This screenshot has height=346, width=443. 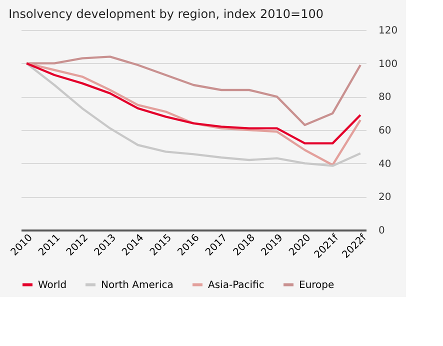 I want to click on y-tick-label: 60, so click(x=385, y=131).